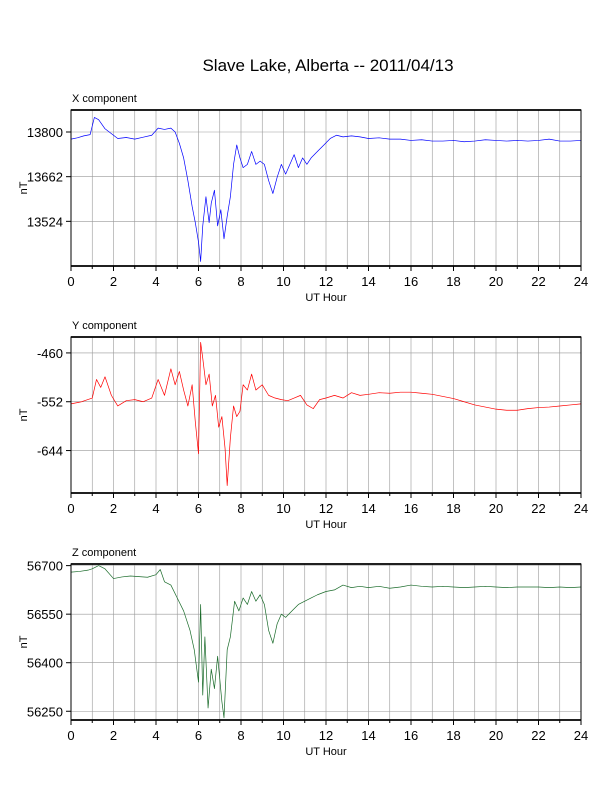  Describe the element at coordinates (411, 735) in the screenshot. I see `z-component-x-tick-label: 16` at that location.